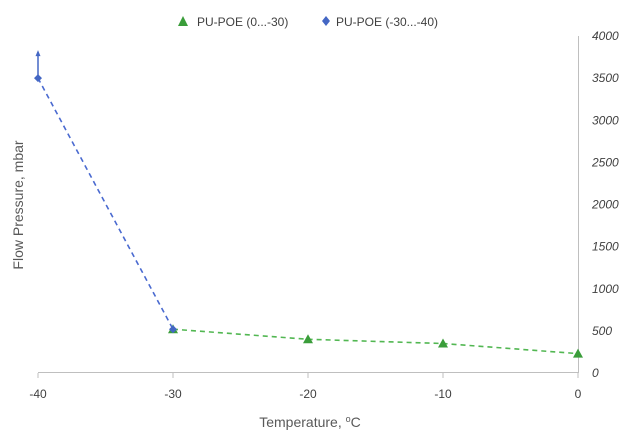 This screenshot has width=626, height=430. What do you see at coordinates (605, 36) in the screenshot?
I see `y-tick-label: 4000` at bounding box center [605, 36].